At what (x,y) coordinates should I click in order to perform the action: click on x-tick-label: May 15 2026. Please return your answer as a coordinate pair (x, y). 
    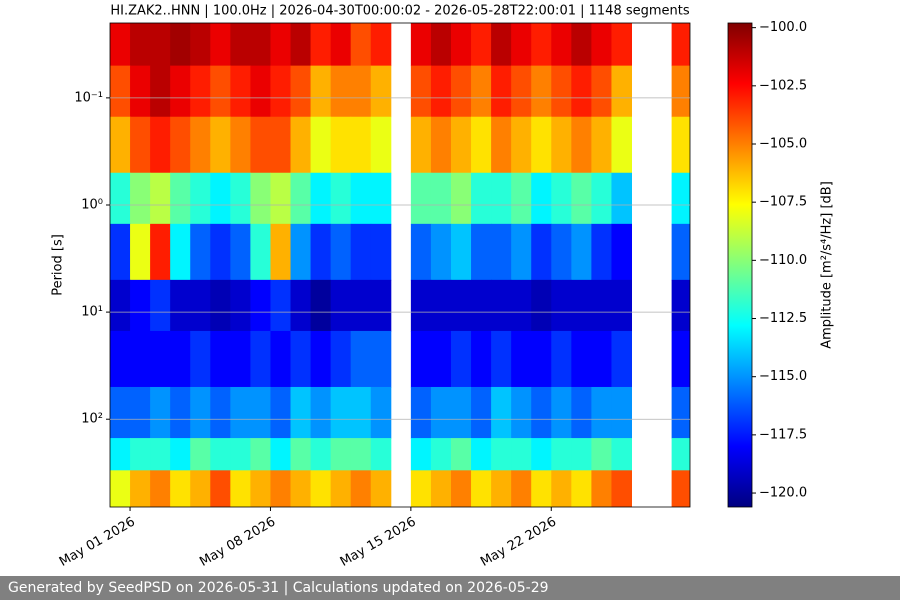
    Looking at the image, I should click on (378, 542).